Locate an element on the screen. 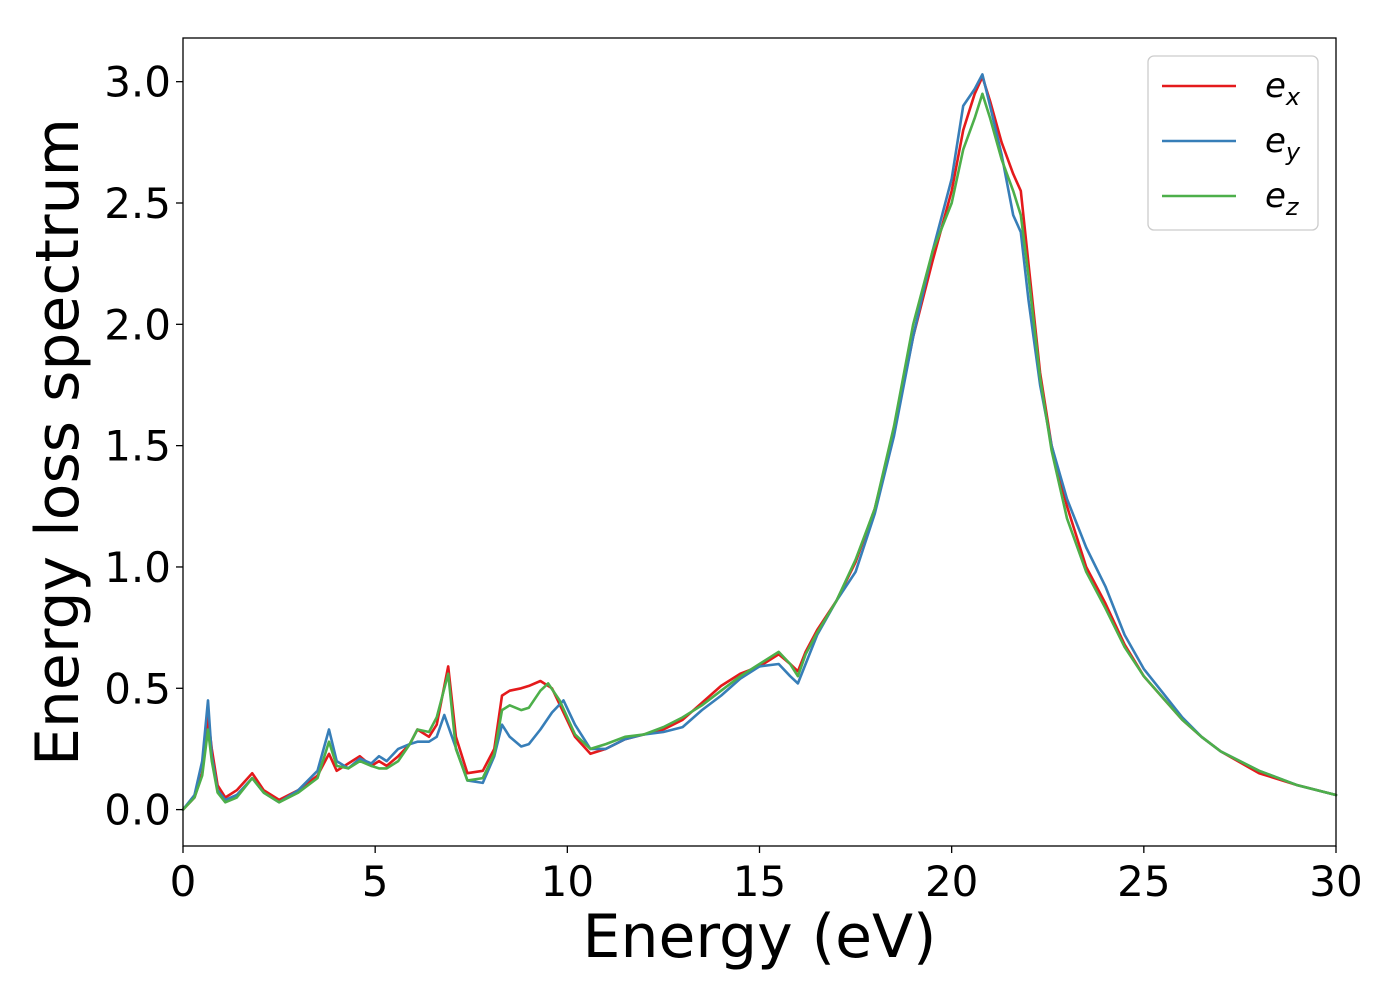  y-tick-label: 2.5 is located at coordinates (137, 203).